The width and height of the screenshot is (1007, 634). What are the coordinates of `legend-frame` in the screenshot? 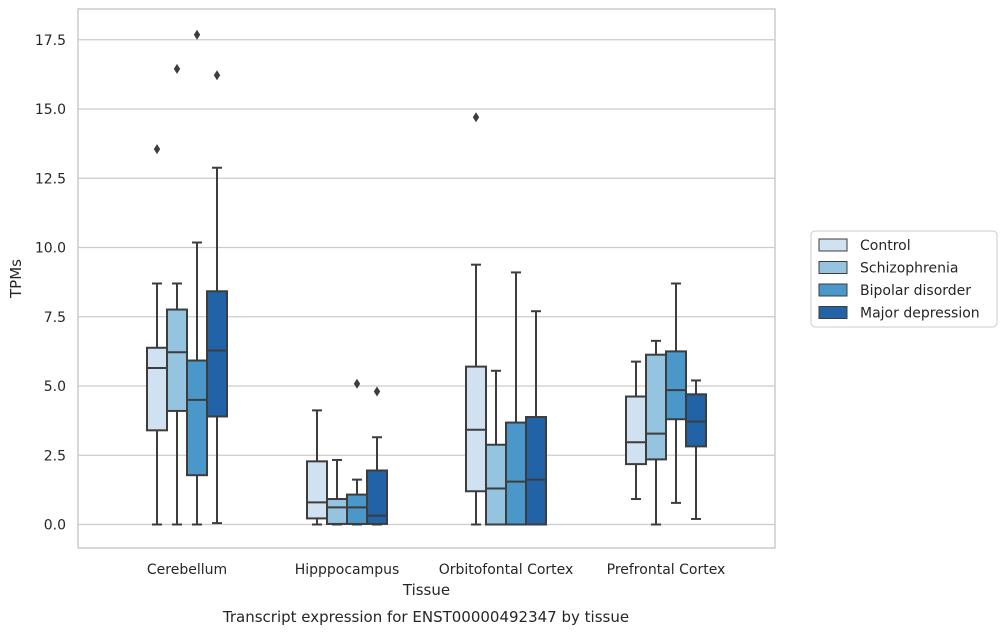 It's located at (904, 279).